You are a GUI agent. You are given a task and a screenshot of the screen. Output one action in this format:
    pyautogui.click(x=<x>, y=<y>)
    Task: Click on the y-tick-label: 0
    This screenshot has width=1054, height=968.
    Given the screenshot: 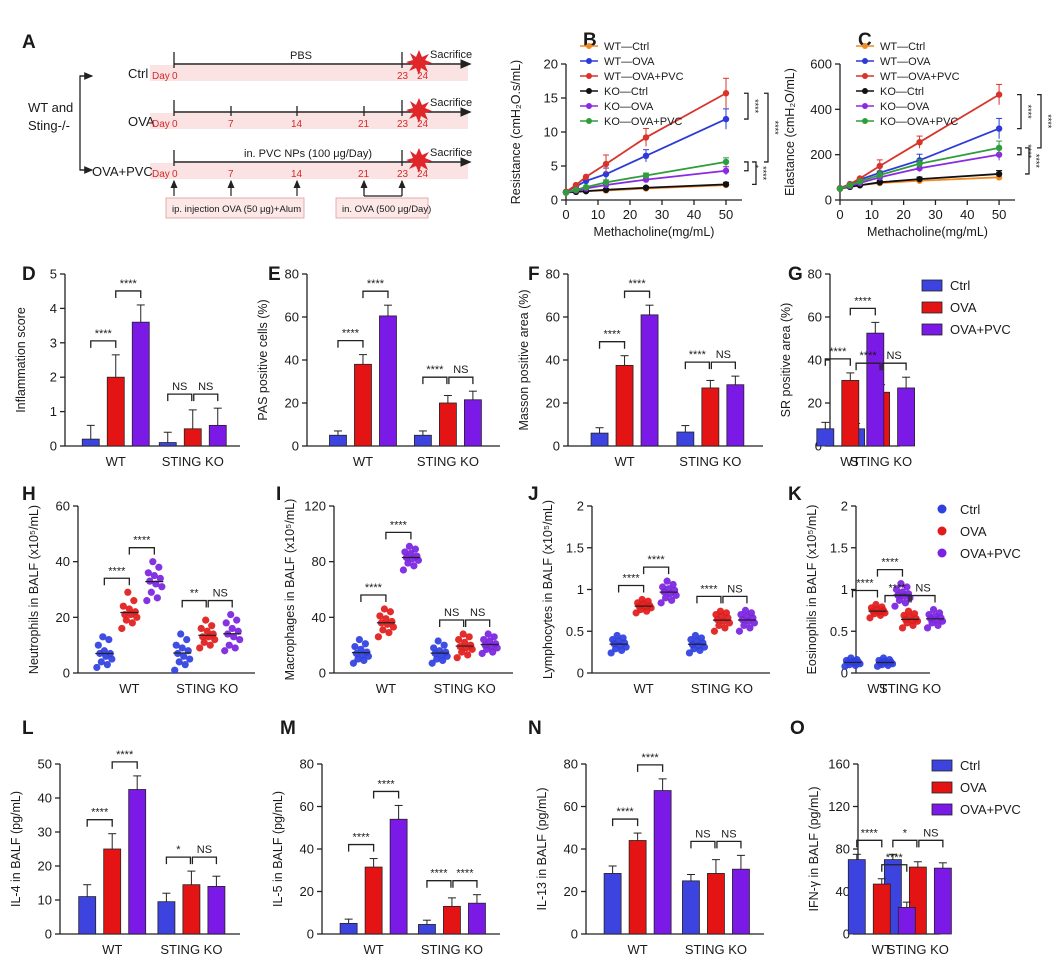 What is the action you would take?
    pyautogui.click(x=556, y=446)
    